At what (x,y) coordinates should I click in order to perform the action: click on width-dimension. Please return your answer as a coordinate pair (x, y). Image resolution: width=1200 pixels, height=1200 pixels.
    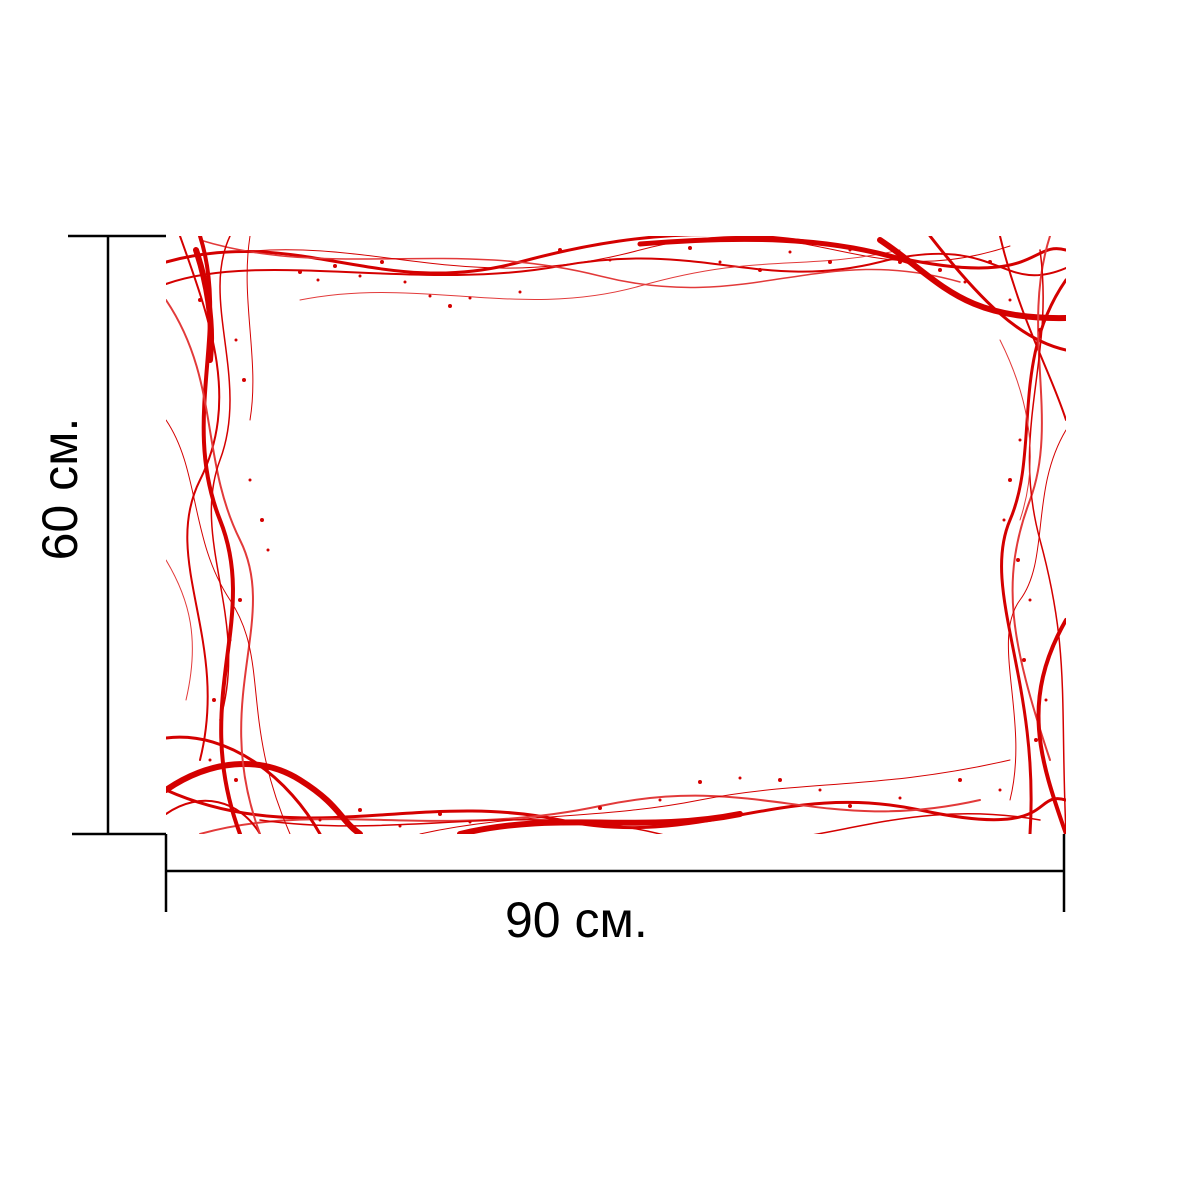
    Looking at the image, I should click on (615, 873).